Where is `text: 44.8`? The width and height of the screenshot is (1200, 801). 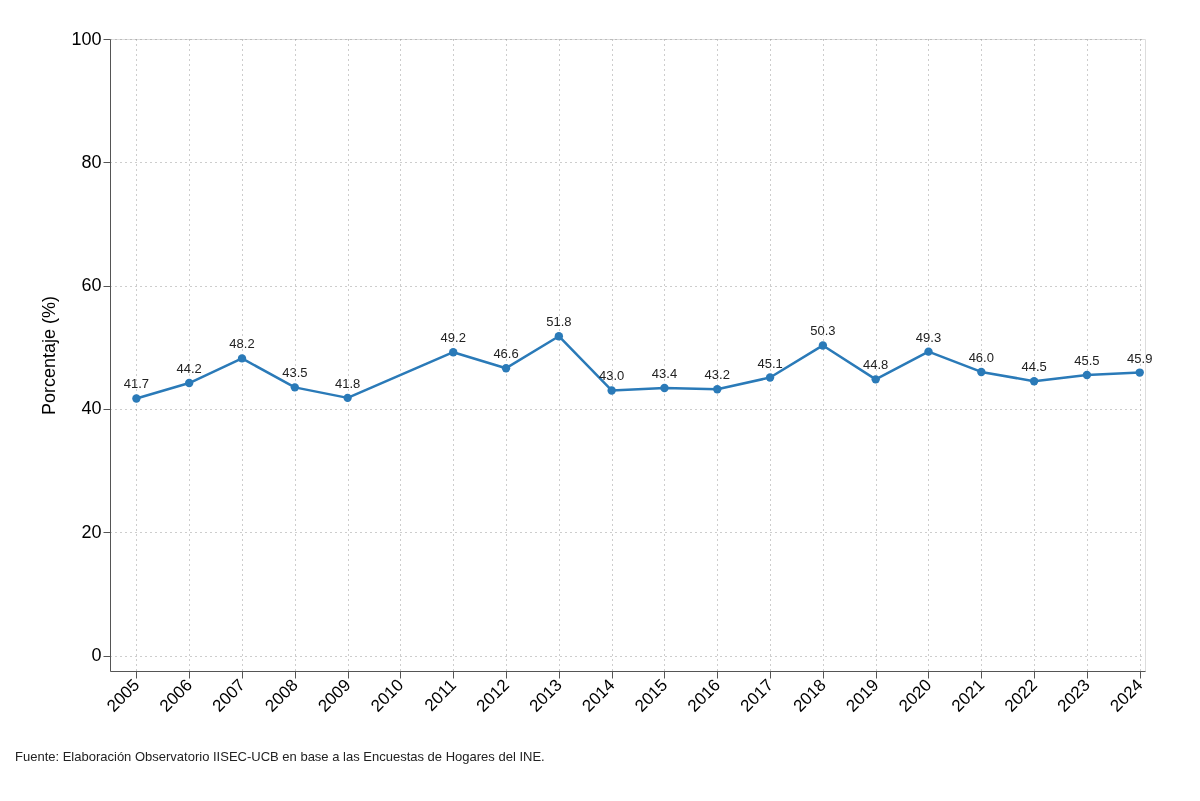 text: 44.8 is located at coordinates (876, 365).